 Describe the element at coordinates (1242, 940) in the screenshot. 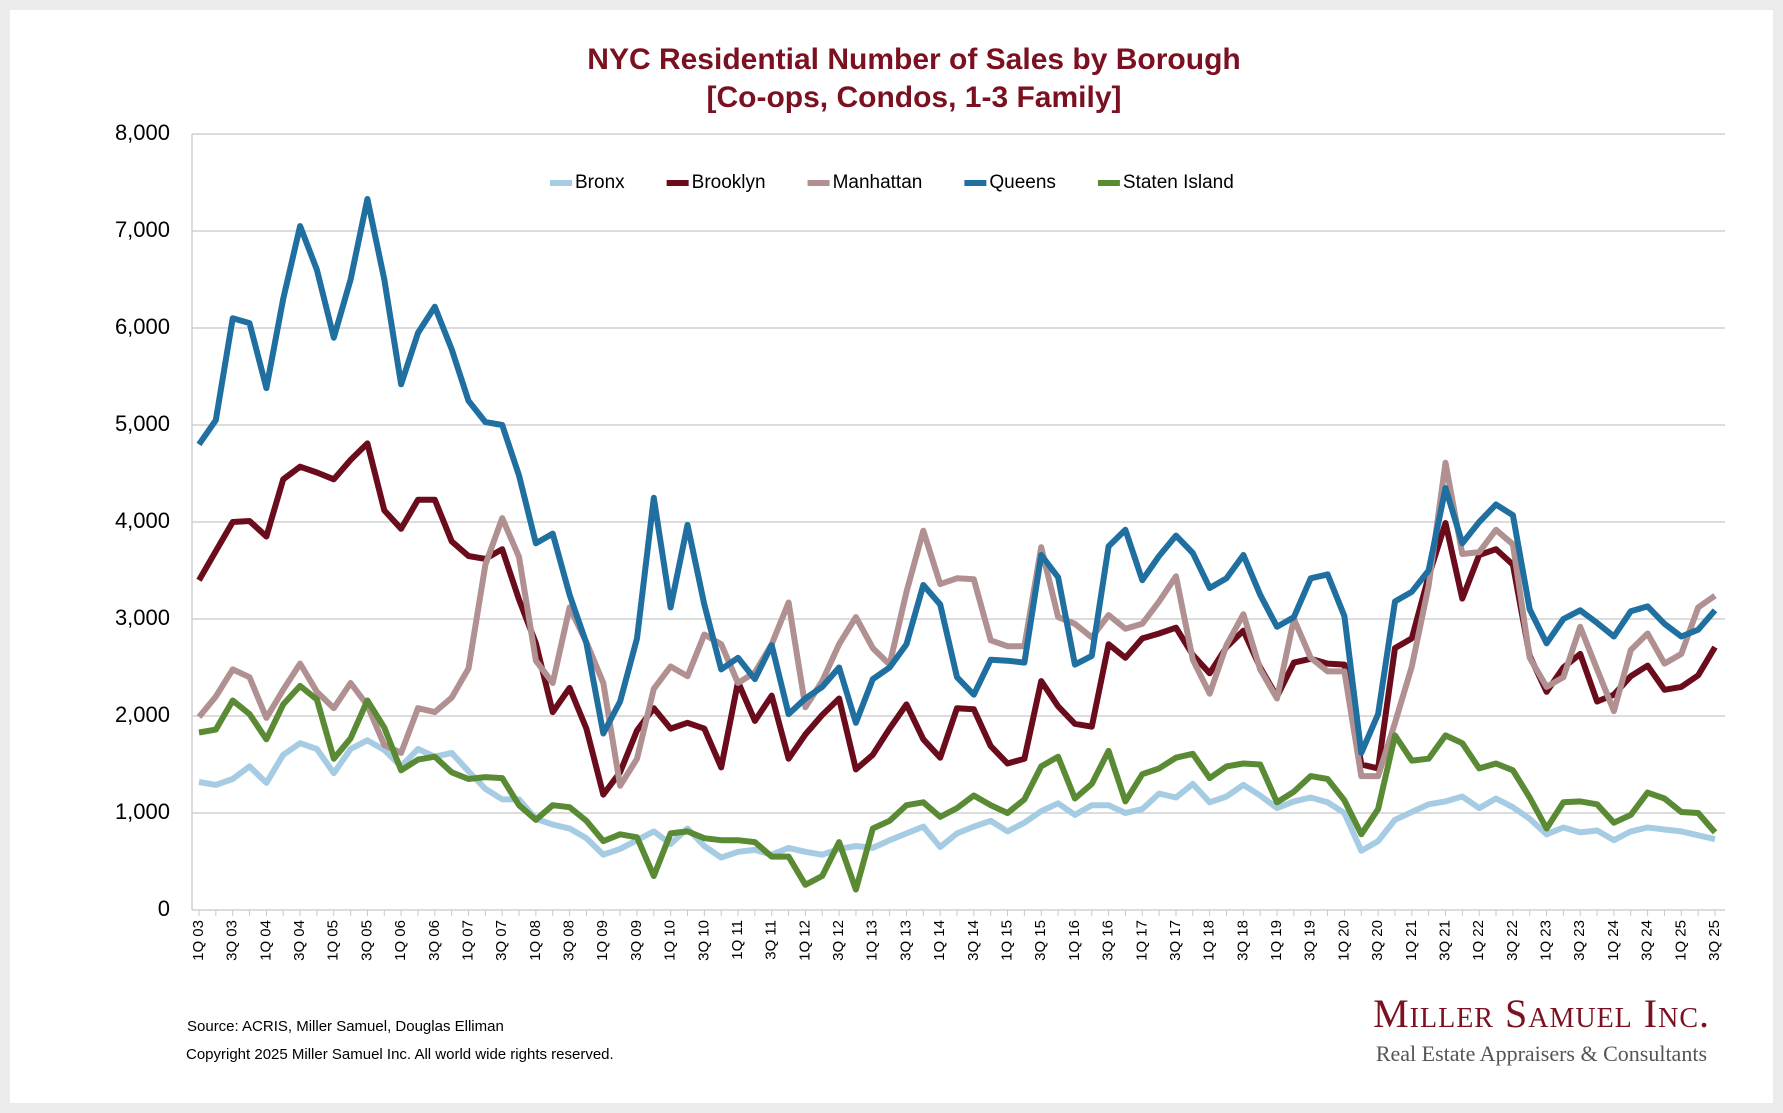

I see `x-tick-label: 3Q 18` at that location.